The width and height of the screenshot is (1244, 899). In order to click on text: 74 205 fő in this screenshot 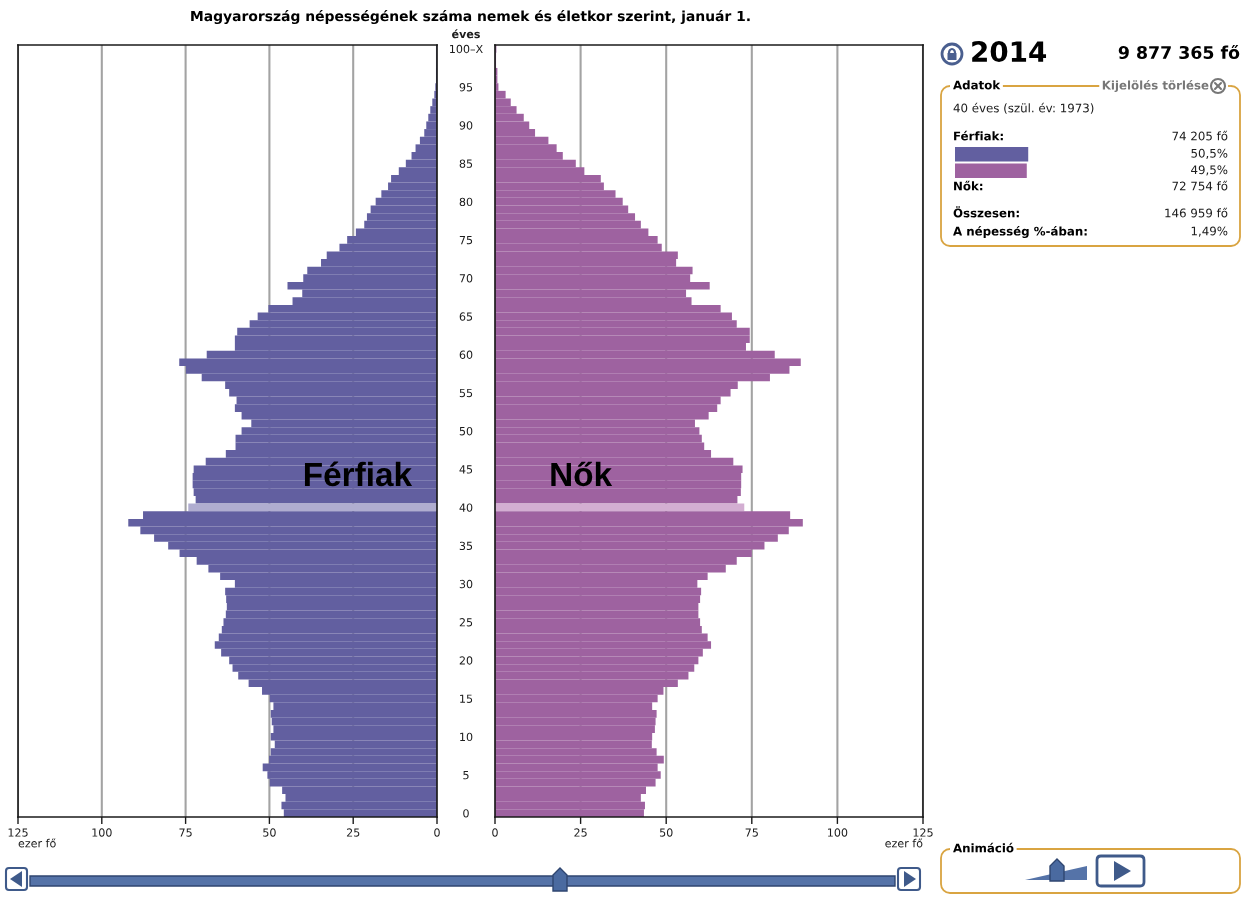, I will do `click(1200, 135)`.